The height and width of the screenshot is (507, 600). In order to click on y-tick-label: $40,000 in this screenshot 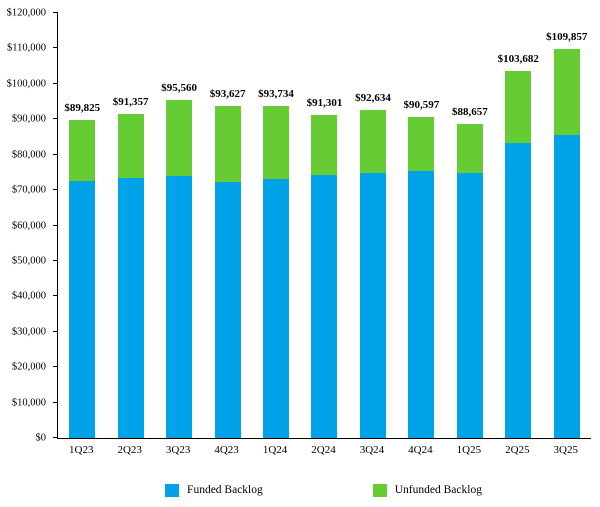, I will do `click(28, 296)`.